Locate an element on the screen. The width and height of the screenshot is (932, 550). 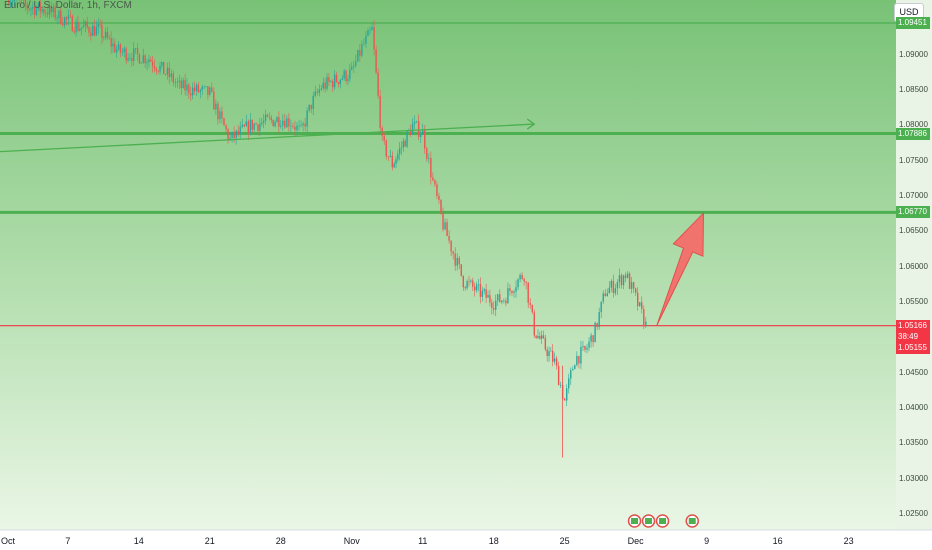
price-tick-label: 1.04500 is located at coordinates (913, 372).